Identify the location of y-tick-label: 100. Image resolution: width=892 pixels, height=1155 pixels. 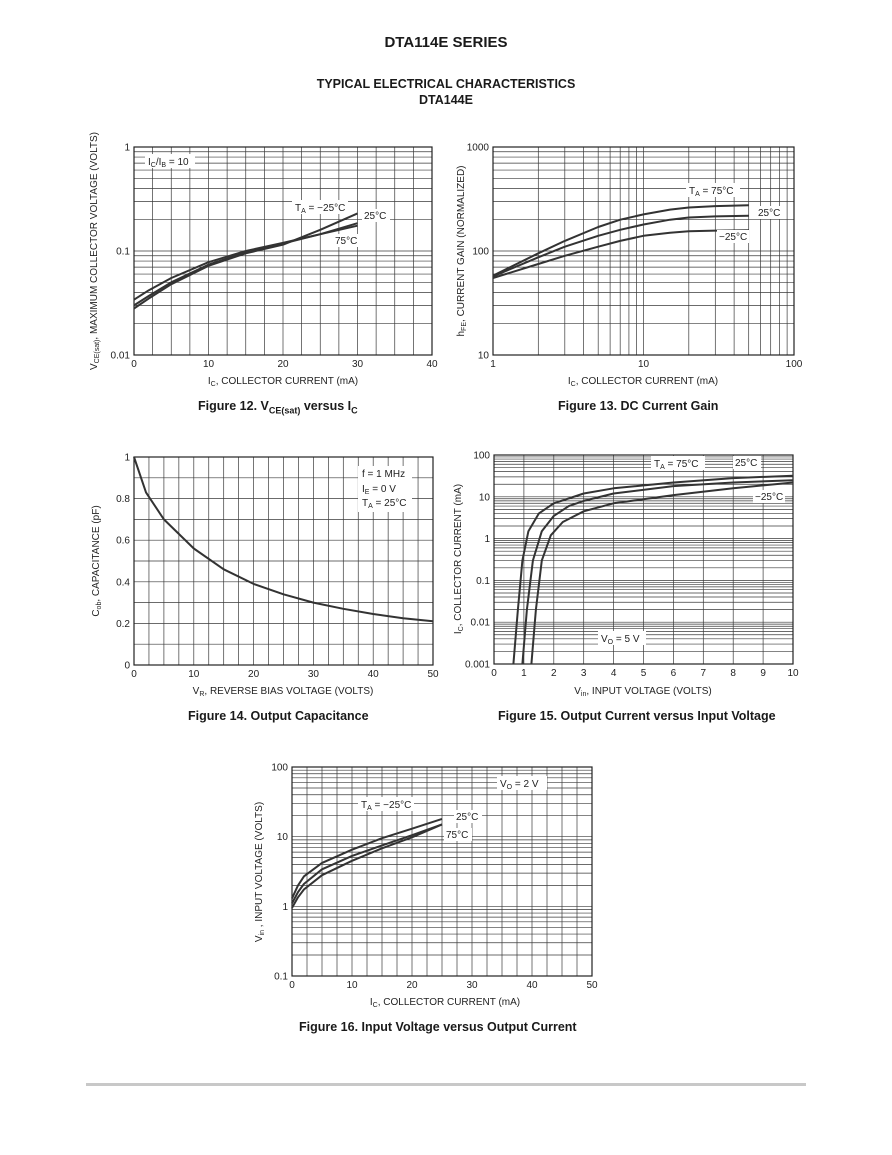
(480, 252).